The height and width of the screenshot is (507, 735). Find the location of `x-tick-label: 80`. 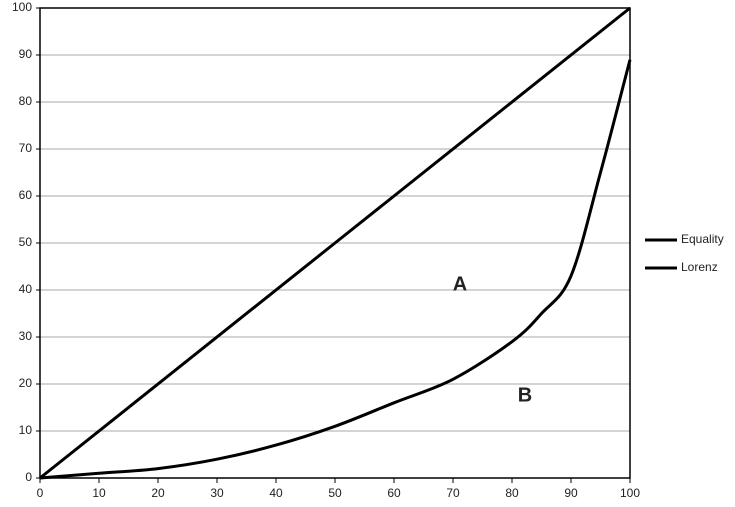

x-tick-label: 80 is located at coordinates (512, 493).